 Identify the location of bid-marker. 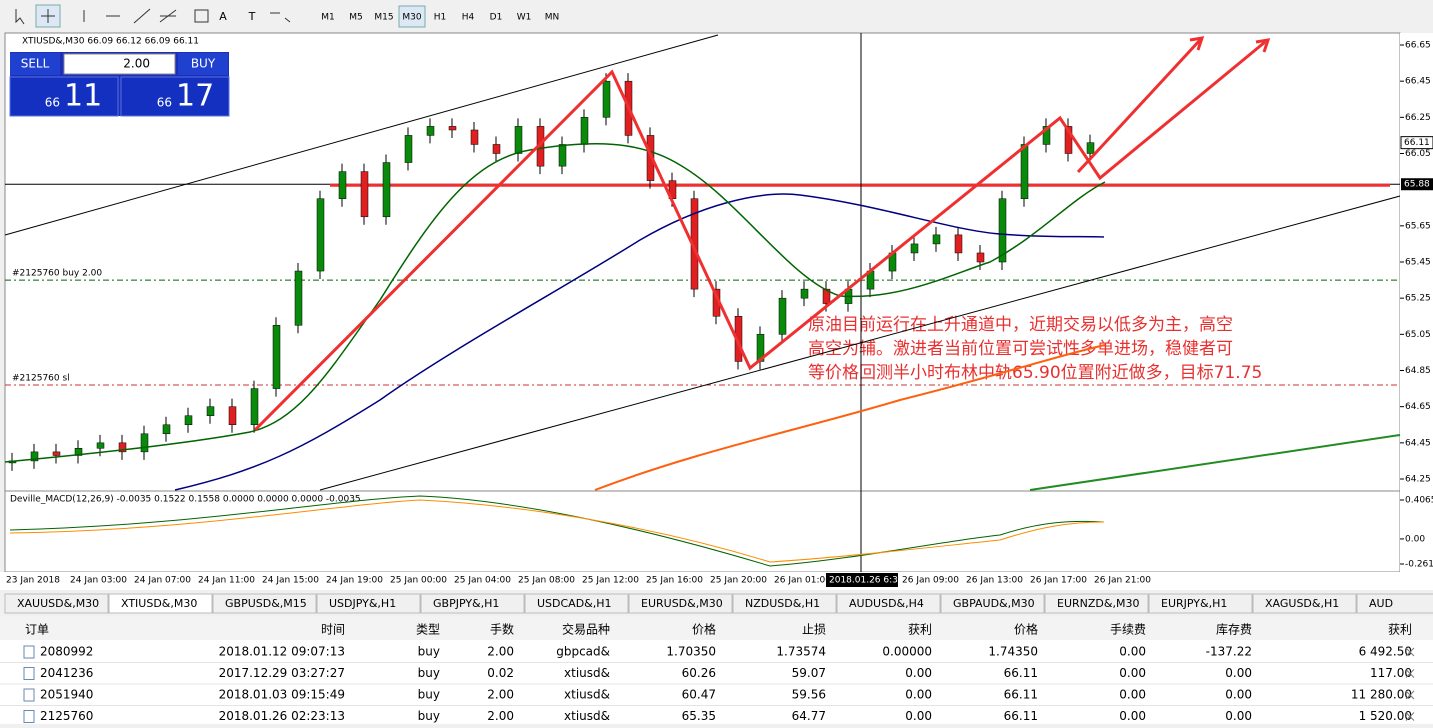
(1416, 143).